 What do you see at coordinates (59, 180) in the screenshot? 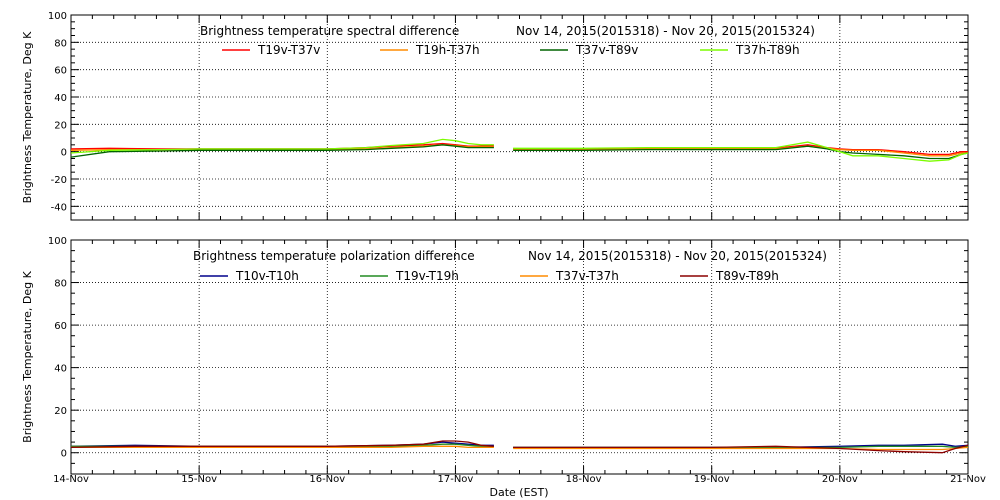
I see `y-tick-label: -20` at bounding box center [59, 180].